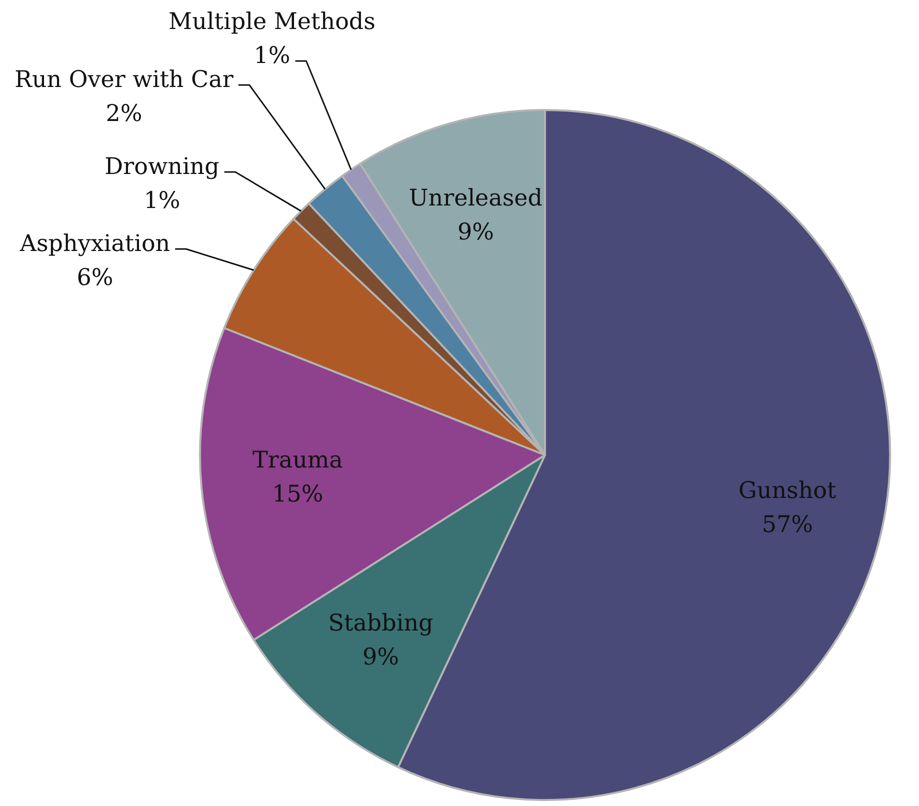 The image size is (919, 806). What do you see at coordinates (124, 113) in the screenshot?
I see `data-label: 2%` at bounding box center [124, 113].